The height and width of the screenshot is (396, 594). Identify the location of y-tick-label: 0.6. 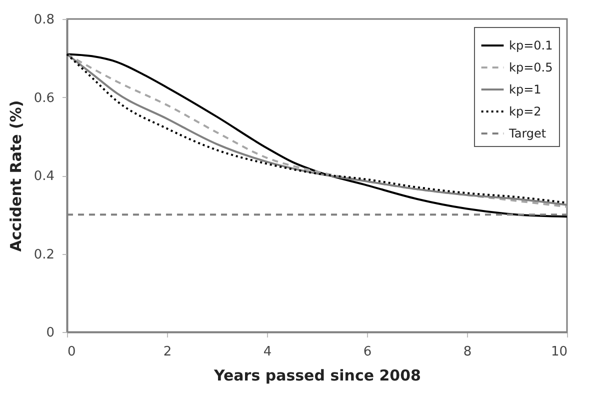
(44, 98).